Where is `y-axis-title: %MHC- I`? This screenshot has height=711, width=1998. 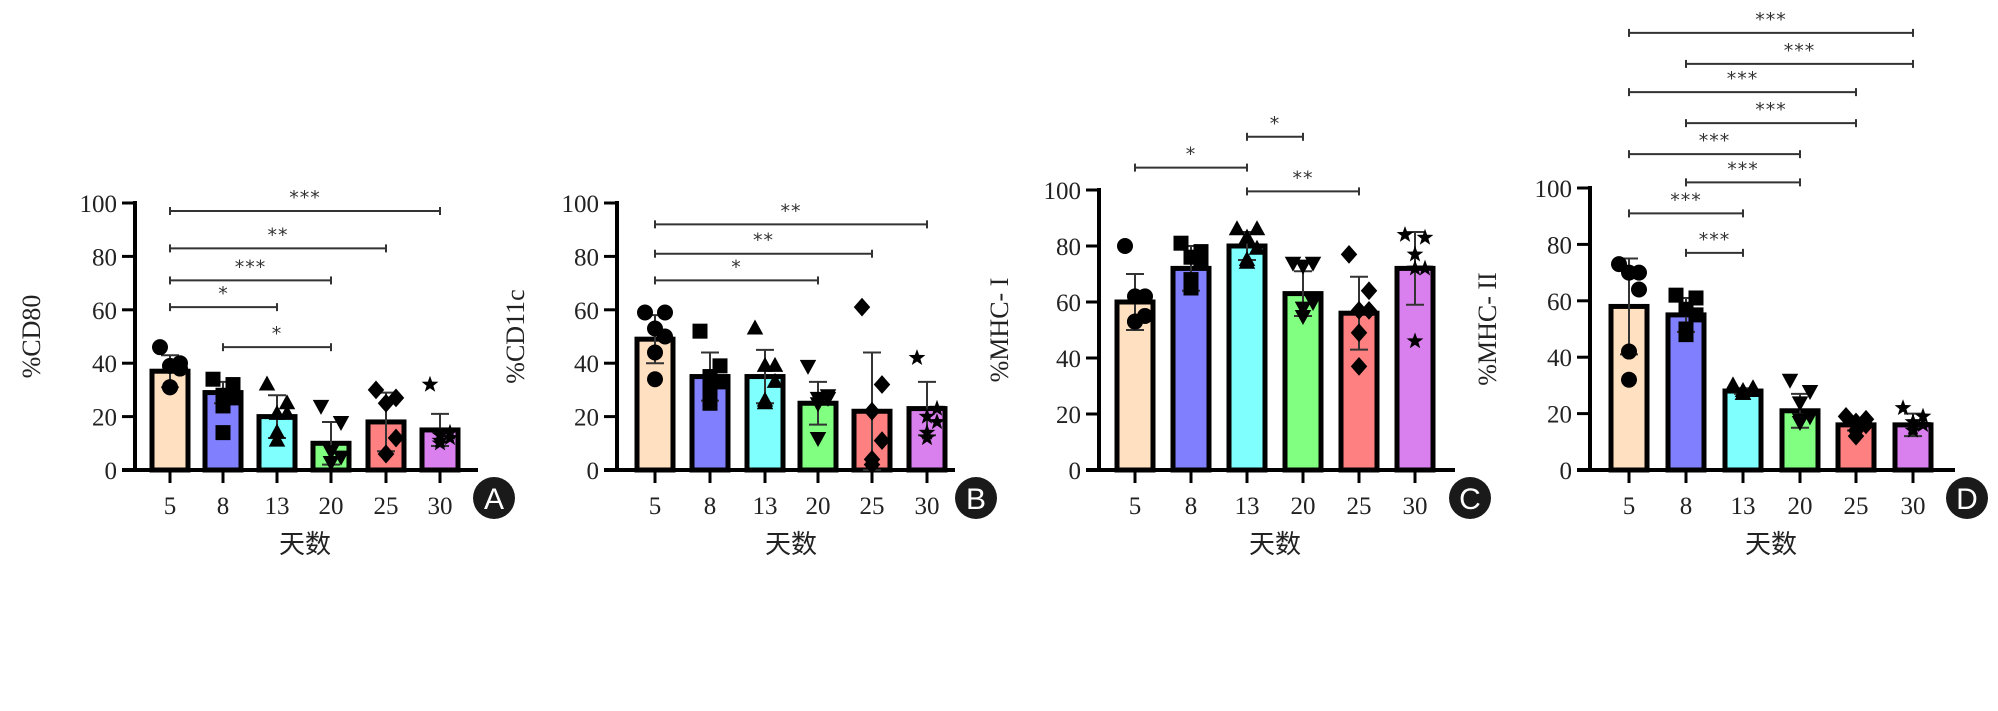
y-axis-title: %MHC- I is located at coordinates (999, 330).